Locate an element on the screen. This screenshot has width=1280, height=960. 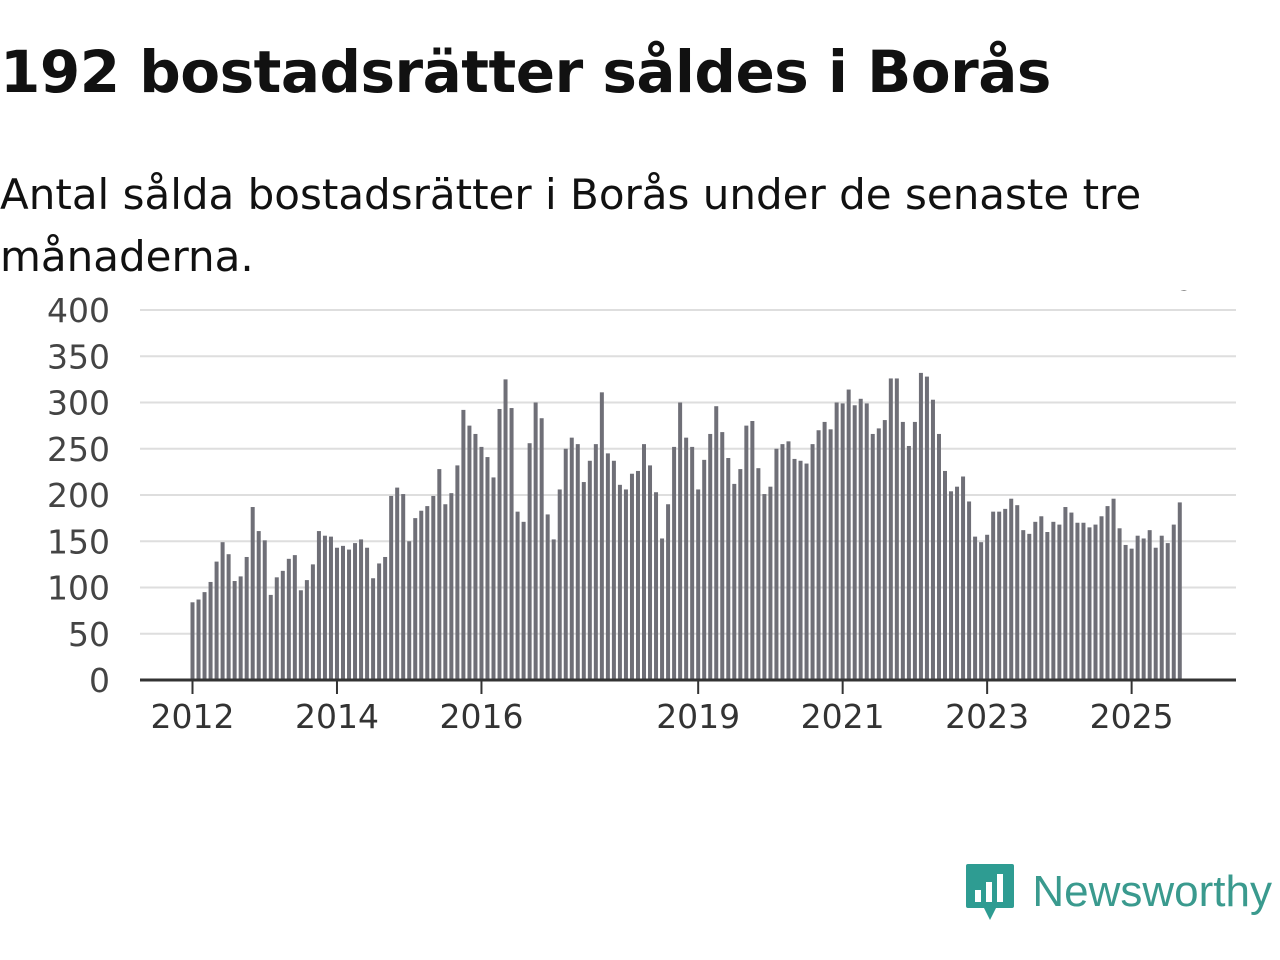
y-tick-label: 300 is located at coordinates (78, 403).